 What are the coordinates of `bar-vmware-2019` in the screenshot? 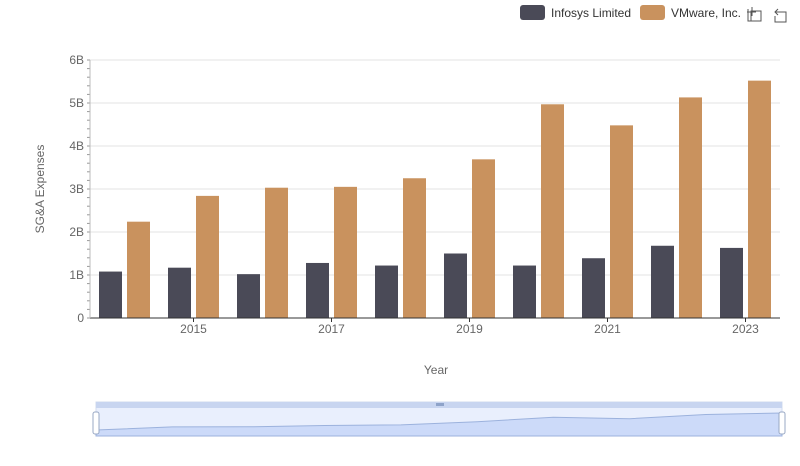 It's located at (483, 238).